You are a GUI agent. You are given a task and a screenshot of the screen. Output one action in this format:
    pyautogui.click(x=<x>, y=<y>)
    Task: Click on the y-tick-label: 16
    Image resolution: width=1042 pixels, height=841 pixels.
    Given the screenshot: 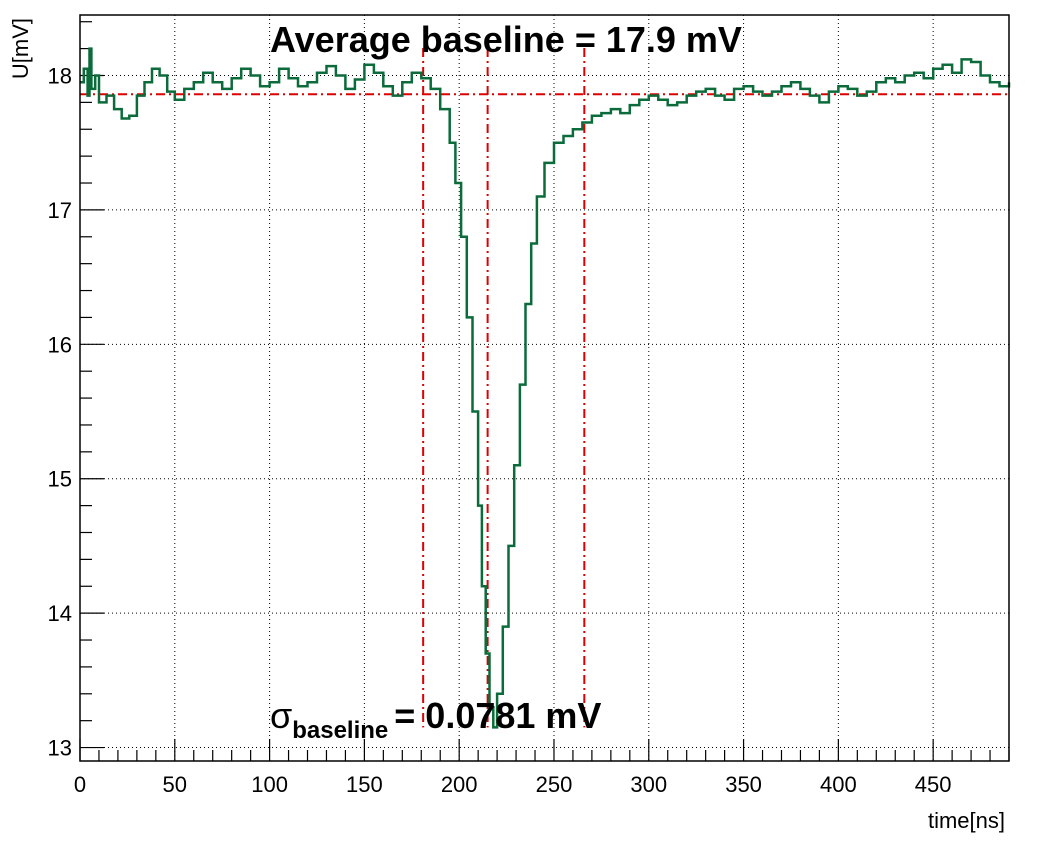 What is the action you would take?
    pyautogui.click(x=60, y=344)
    